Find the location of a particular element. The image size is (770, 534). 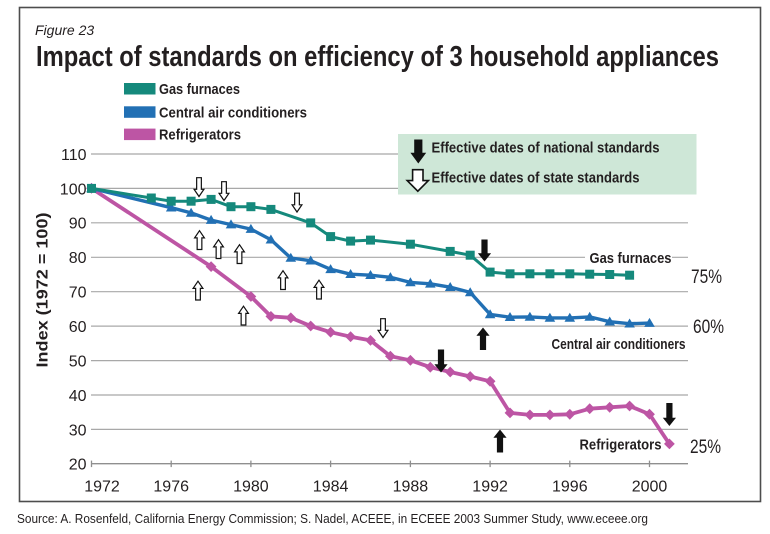

svg-text: 1984 is located at coordinates (331, 487).